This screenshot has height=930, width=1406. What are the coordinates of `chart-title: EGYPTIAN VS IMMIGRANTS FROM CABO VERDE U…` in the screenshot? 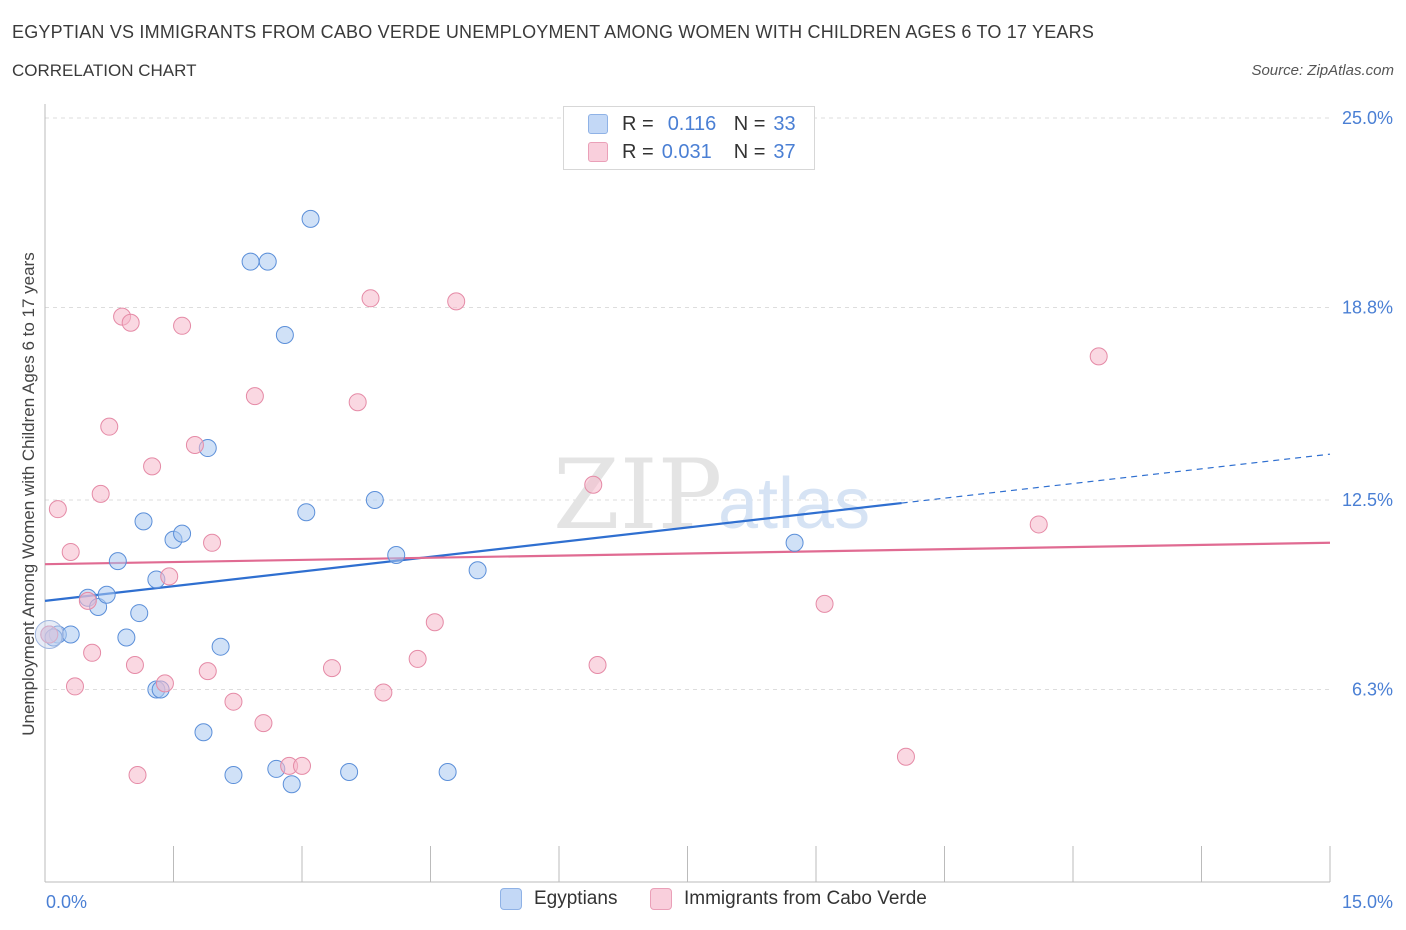 It's located at (553, 32).